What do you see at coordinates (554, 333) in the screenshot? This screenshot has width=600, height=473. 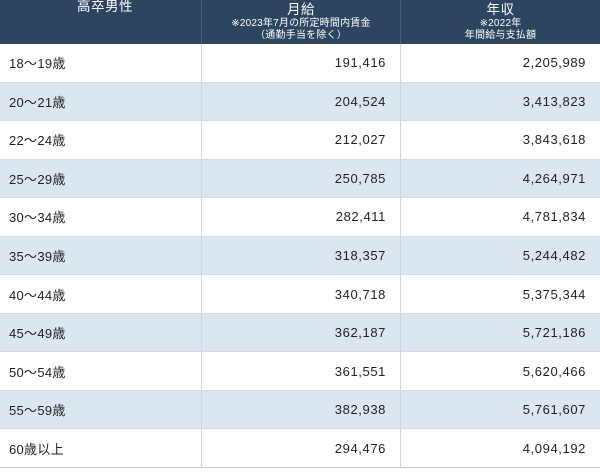 I see `annual-cell: 5,721,186` at bounding box center [554, 333].